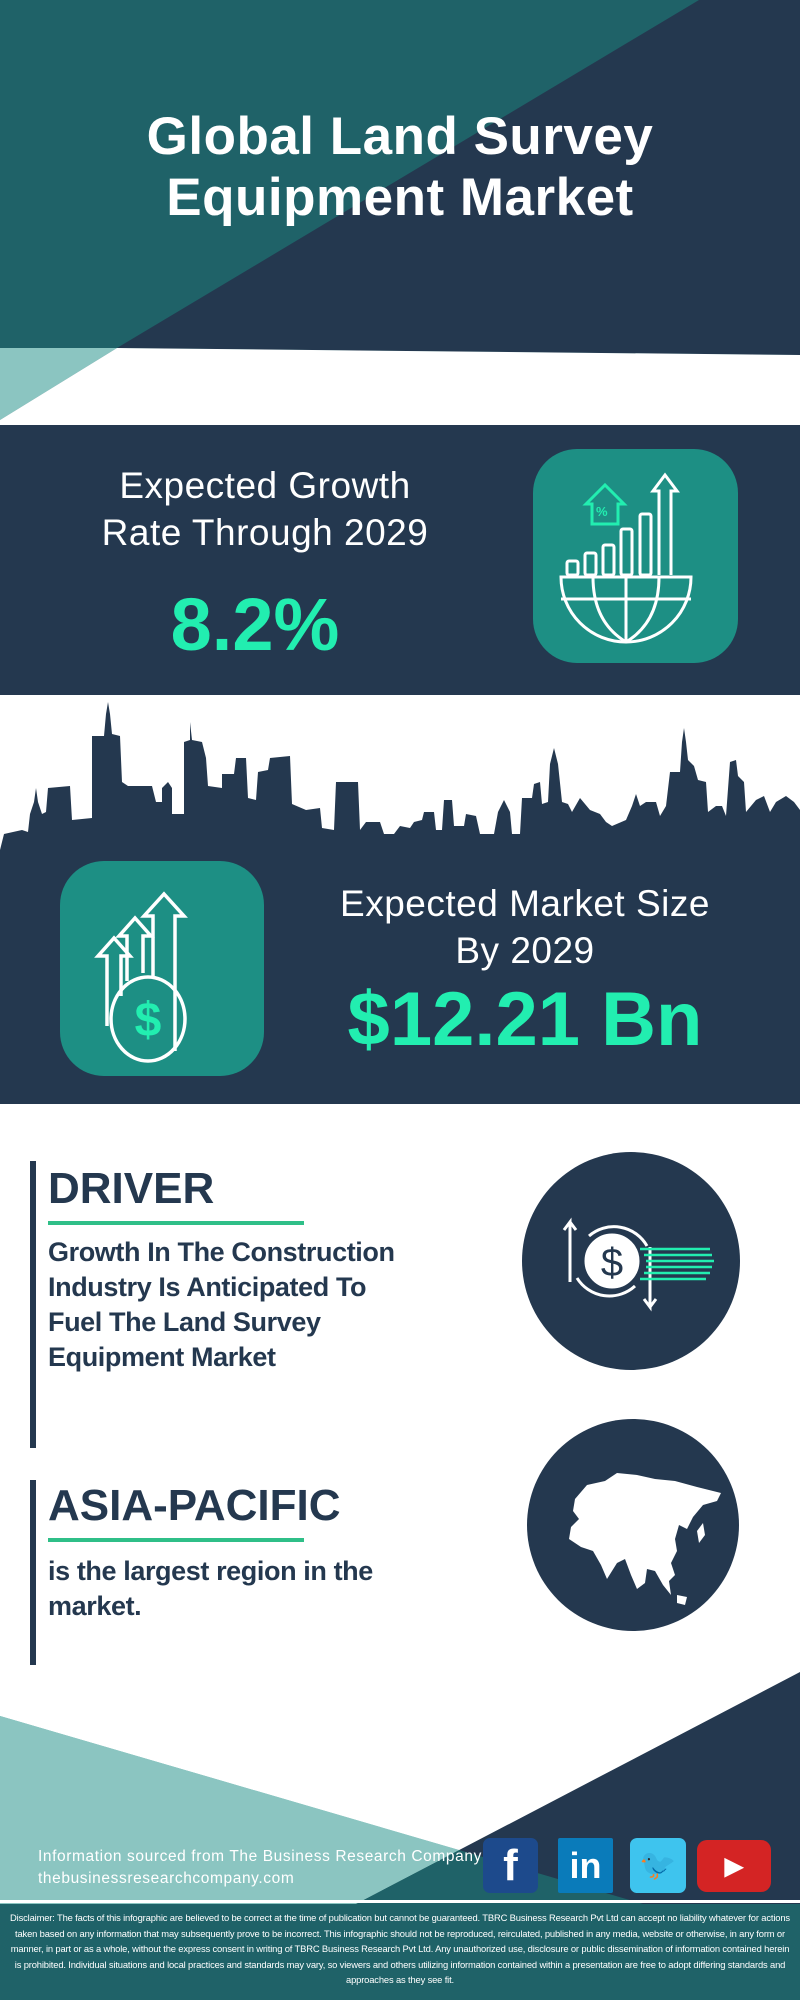  What do you see at coordinates (176, 1223) in the screenshot?
I see `driver-underline` at bounding box center [176, 1223].